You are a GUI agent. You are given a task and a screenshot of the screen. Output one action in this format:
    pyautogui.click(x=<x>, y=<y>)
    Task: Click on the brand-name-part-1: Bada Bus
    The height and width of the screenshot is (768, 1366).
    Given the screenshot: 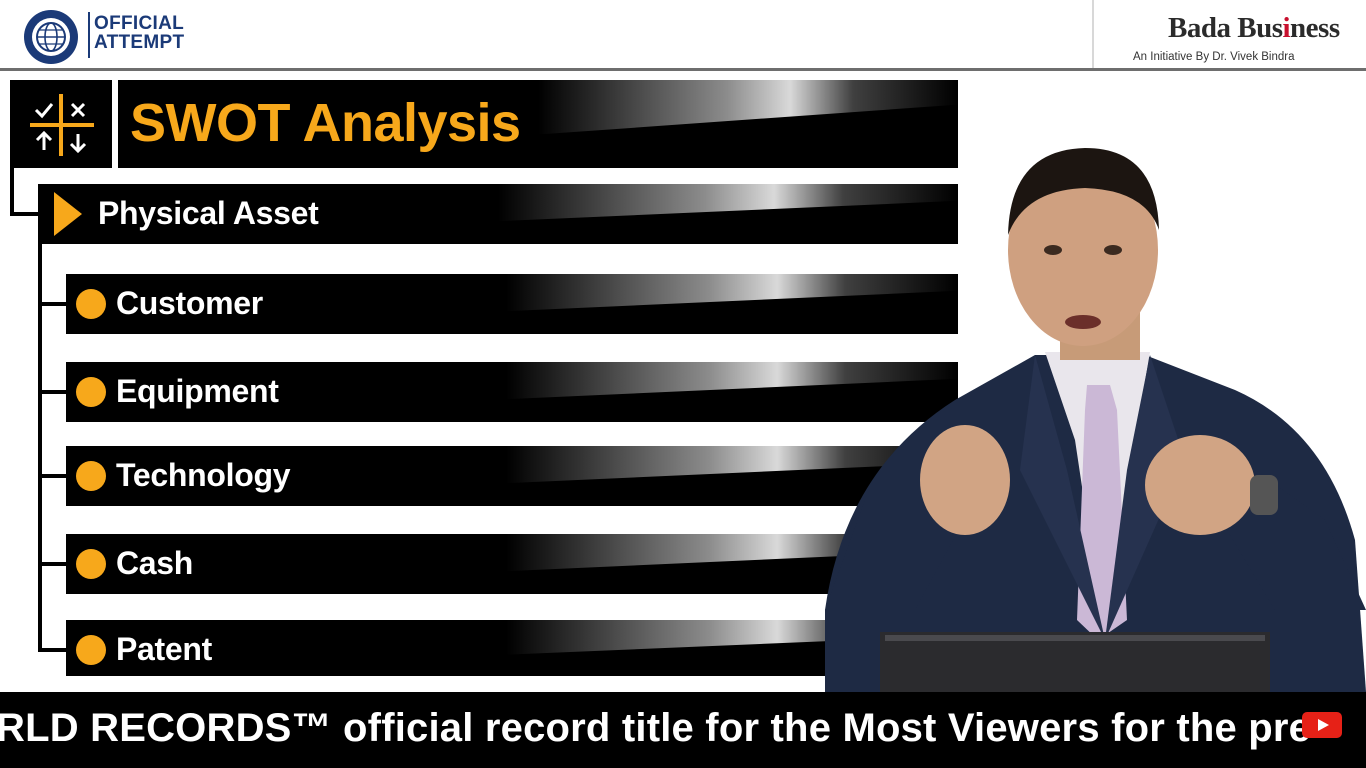 What is the action you would take?
    pyautogui.click(x=1225, y=28)
    